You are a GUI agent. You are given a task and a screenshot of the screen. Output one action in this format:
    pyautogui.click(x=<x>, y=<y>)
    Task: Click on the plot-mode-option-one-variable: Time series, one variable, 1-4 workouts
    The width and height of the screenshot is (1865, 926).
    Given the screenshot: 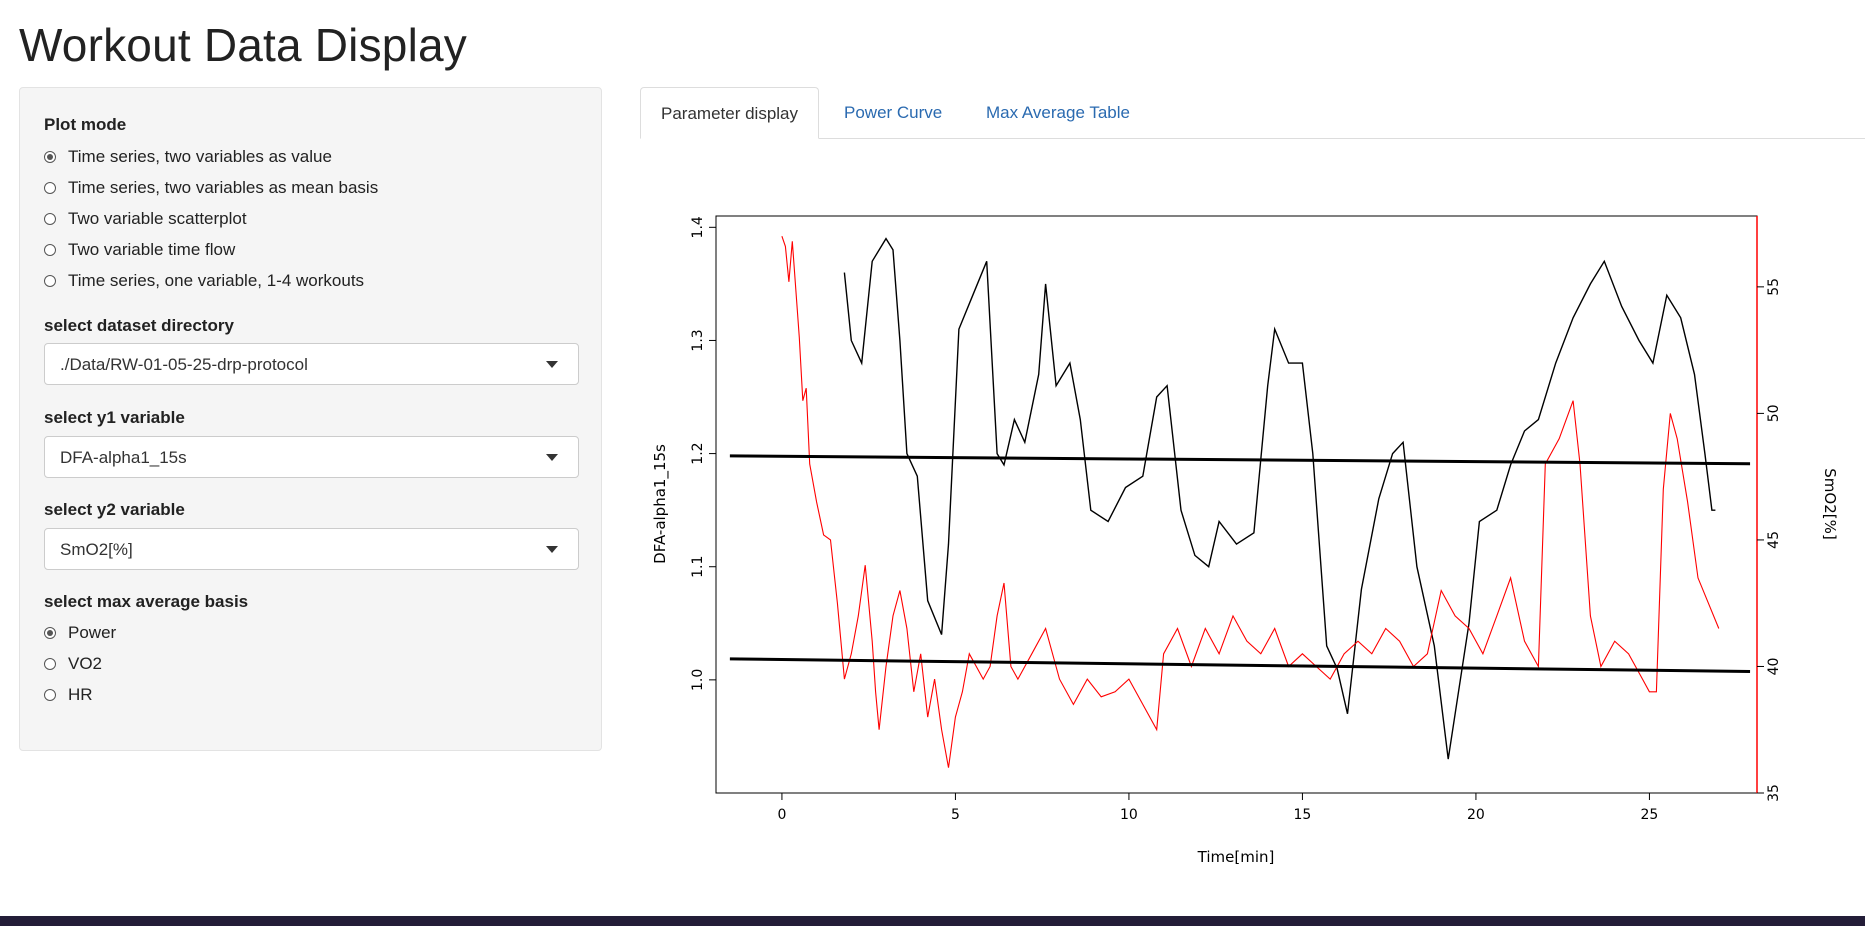 What is the action you would take?
    pyautogui.click(x=204, y=281)
    